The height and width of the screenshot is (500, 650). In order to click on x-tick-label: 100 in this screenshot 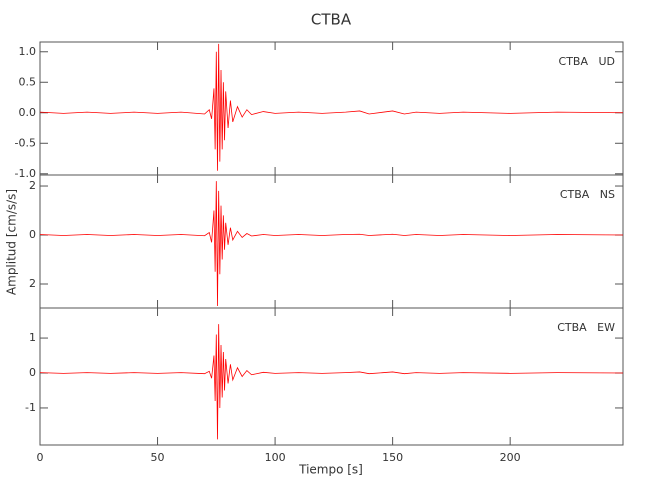, I will do `click(275, 457)`.